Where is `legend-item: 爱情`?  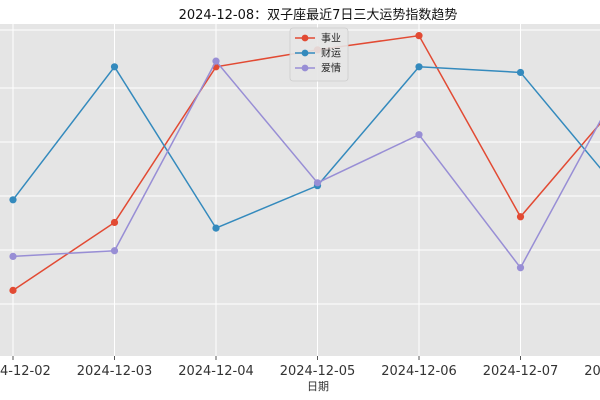
legend-item: 爱情 is located at coordinates (318, 68).